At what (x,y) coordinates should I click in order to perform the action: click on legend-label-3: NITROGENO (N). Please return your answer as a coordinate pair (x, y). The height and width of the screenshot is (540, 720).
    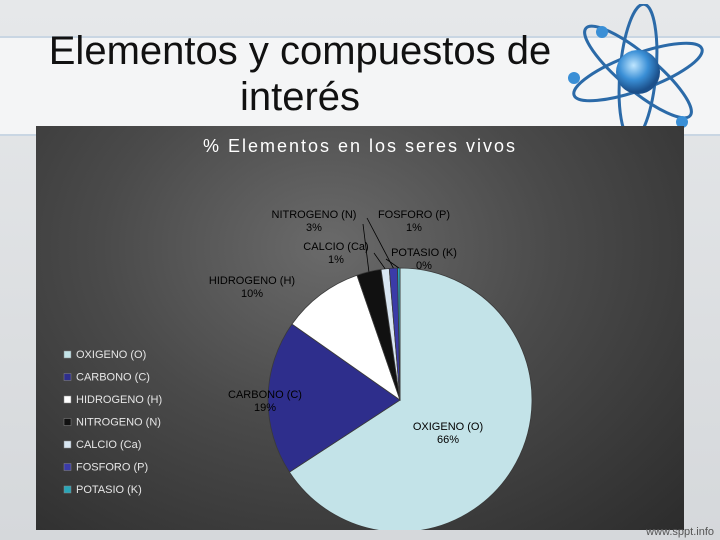
    Looking at the image, I should click on (118, 423).